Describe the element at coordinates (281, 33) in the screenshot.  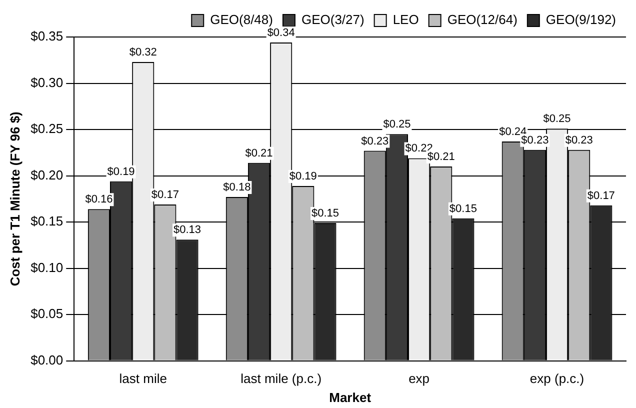
I see `data-label: $0.34` at that location.